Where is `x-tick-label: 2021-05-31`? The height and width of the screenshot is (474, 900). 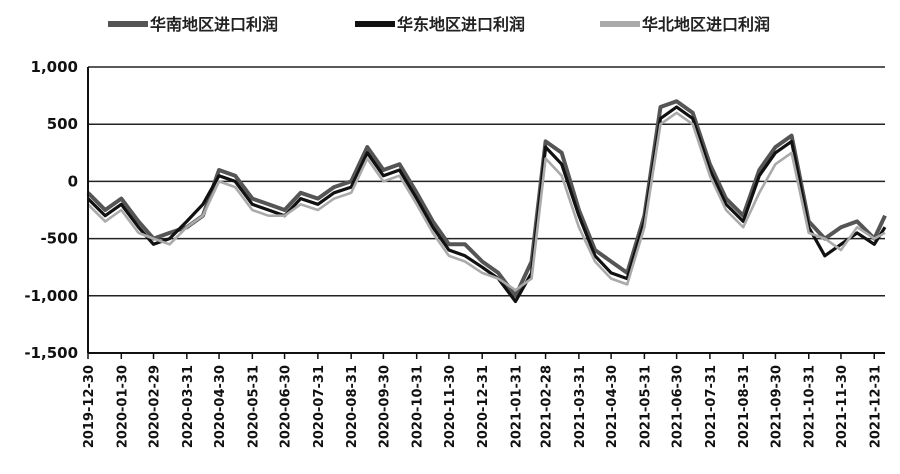 x-tick-label: 2021-05-31 is located at coordinates (645, 406).